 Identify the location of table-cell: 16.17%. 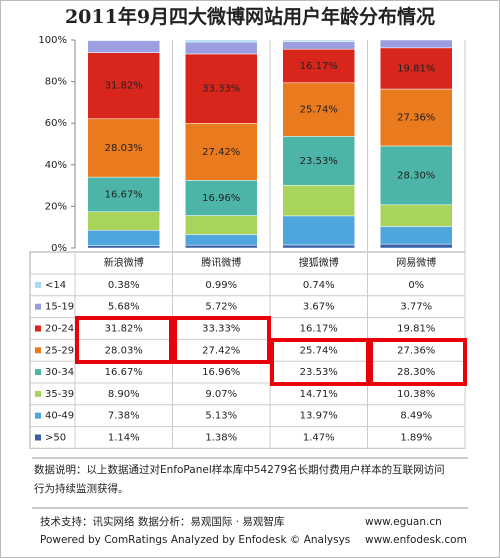
(319, 329).